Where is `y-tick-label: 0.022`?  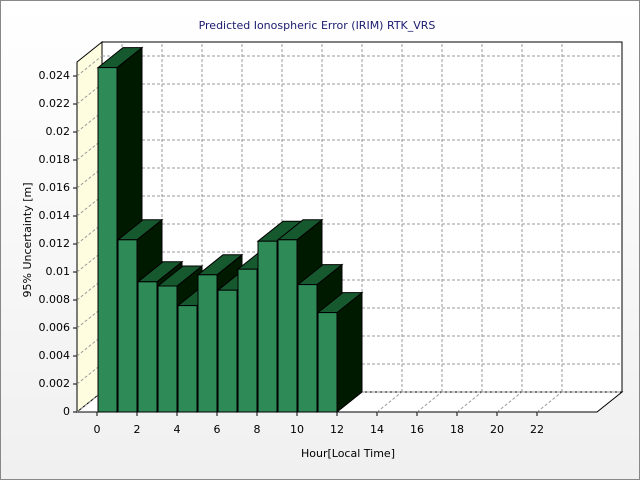
y-tick-label: 0.022 is located at coordinates (55, 103).